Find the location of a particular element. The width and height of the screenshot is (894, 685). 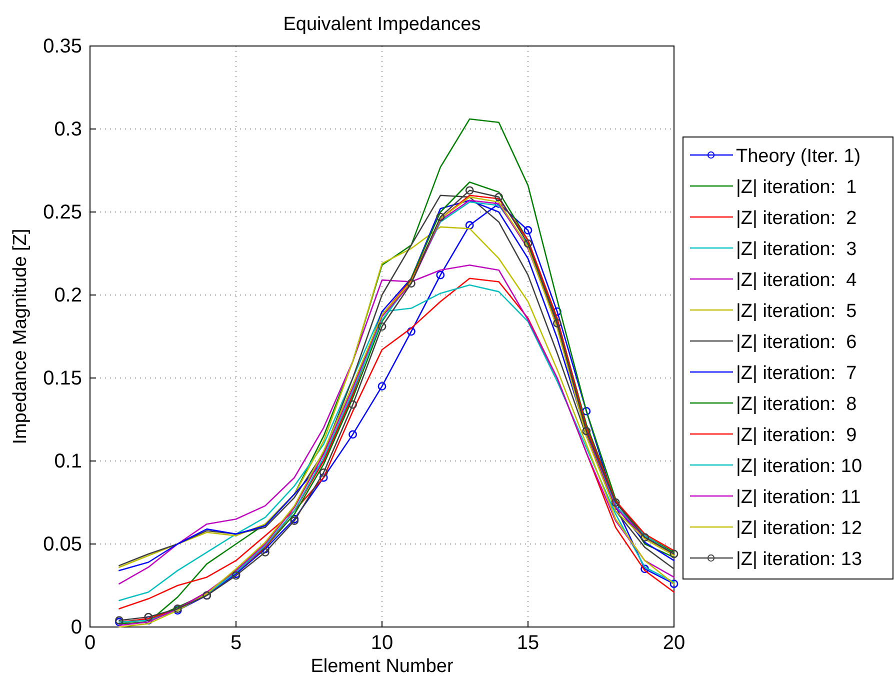

legend-label: |Z| iteration: 10 is located at coordinates (799, 466).